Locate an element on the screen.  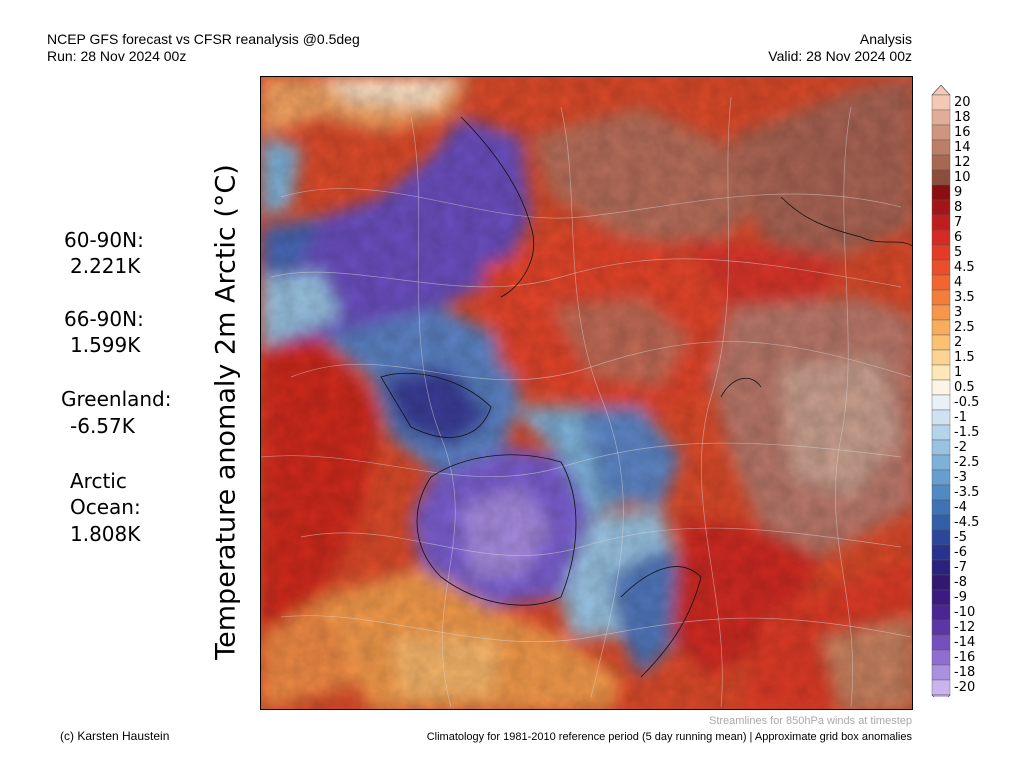
colorbar-tick-label: -7 is located at coordinates (960, 567).